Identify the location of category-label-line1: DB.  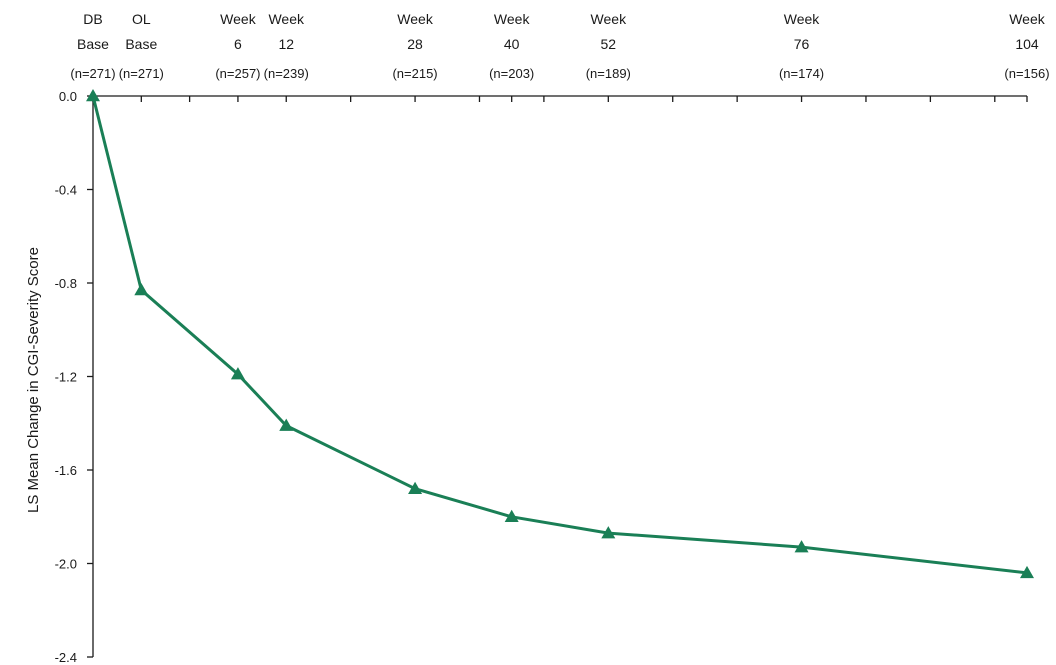
(92, 19).